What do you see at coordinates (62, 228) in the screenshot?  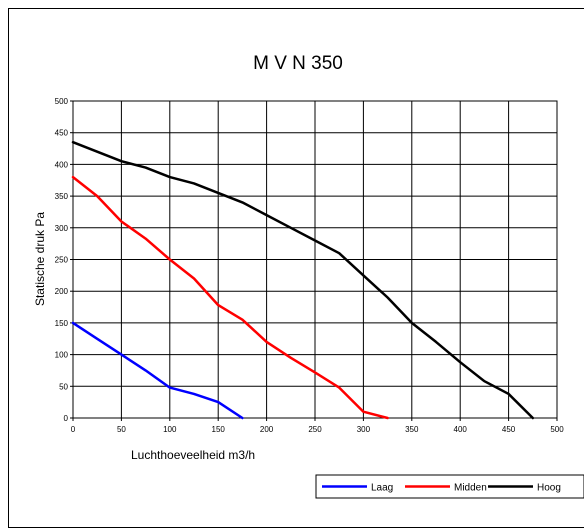 I see `y-tick-label: 300` at bounding box center [62, 228].